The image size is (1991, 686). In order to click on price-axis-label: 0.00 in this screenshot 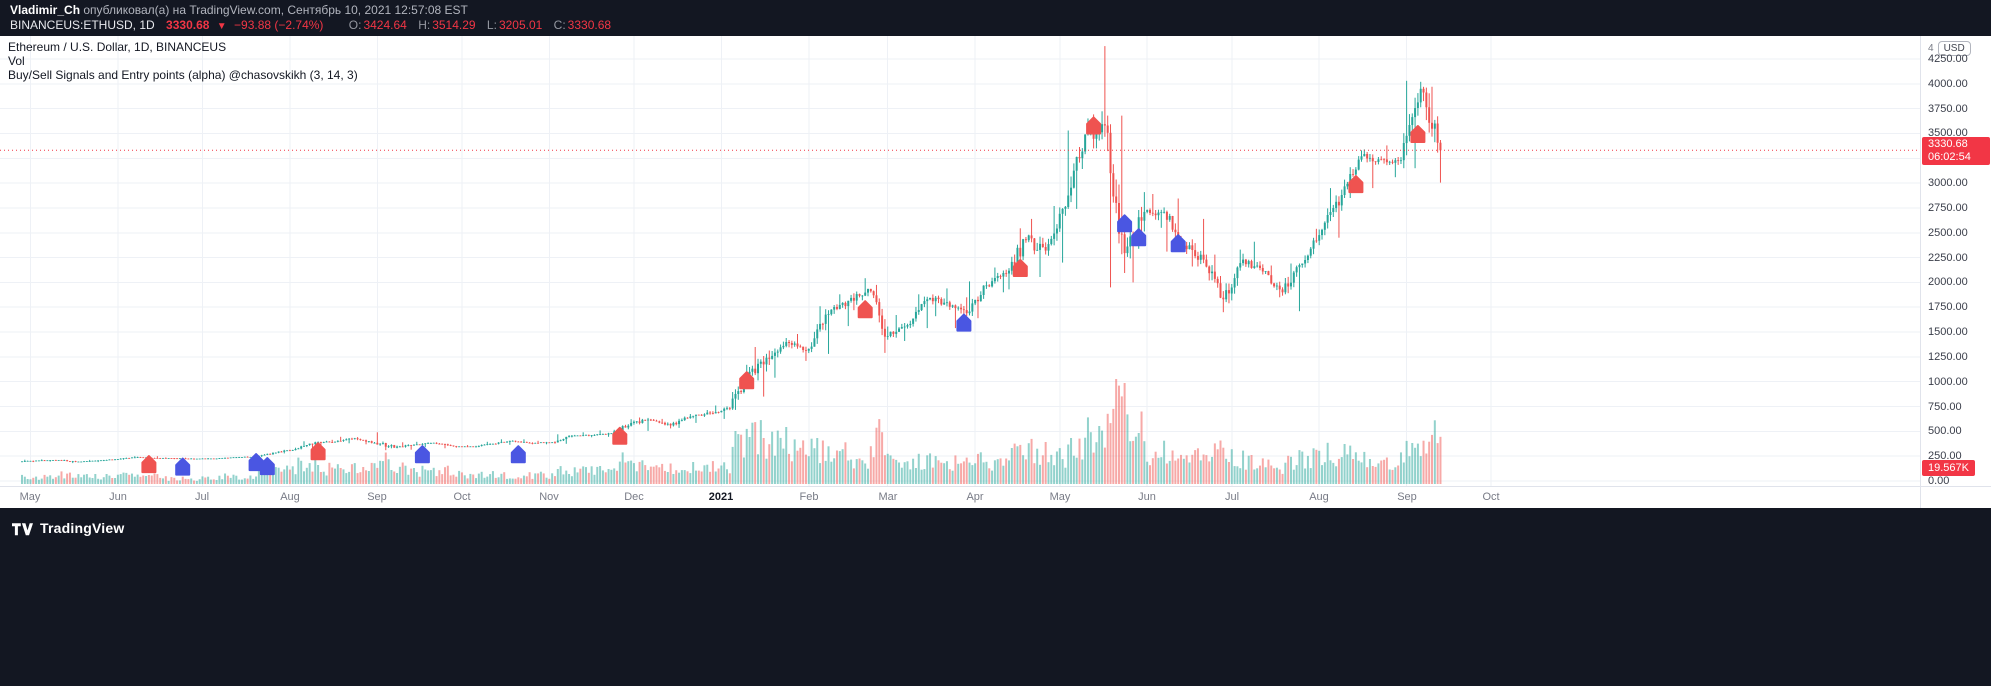, I will do `click(1939, 481)`.